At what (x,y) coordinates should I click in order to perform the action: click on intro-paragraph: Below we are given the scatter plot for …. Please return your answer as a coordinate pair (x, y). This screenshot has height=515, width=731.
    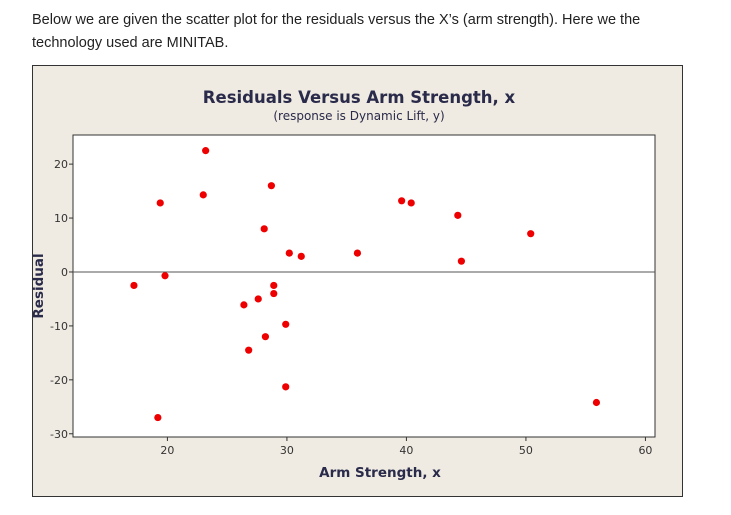
    Looking at the image, I should click on (336, 31).